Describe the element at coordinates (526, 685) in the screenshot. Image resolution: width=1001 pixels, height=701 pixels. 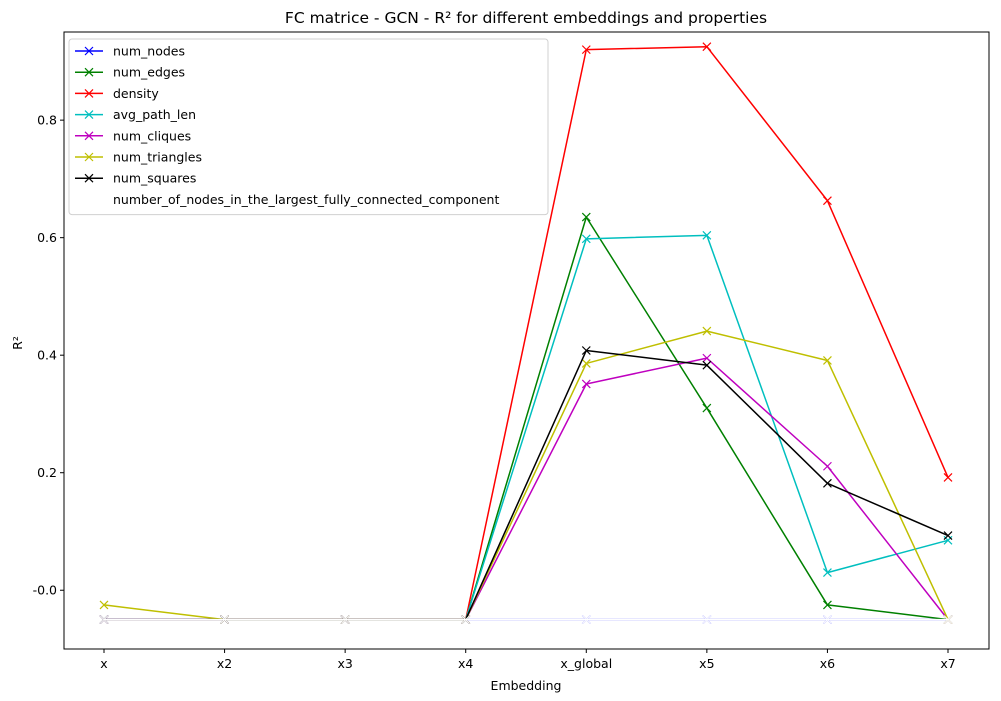
I see `x-axis-label: Embedding` at that location.